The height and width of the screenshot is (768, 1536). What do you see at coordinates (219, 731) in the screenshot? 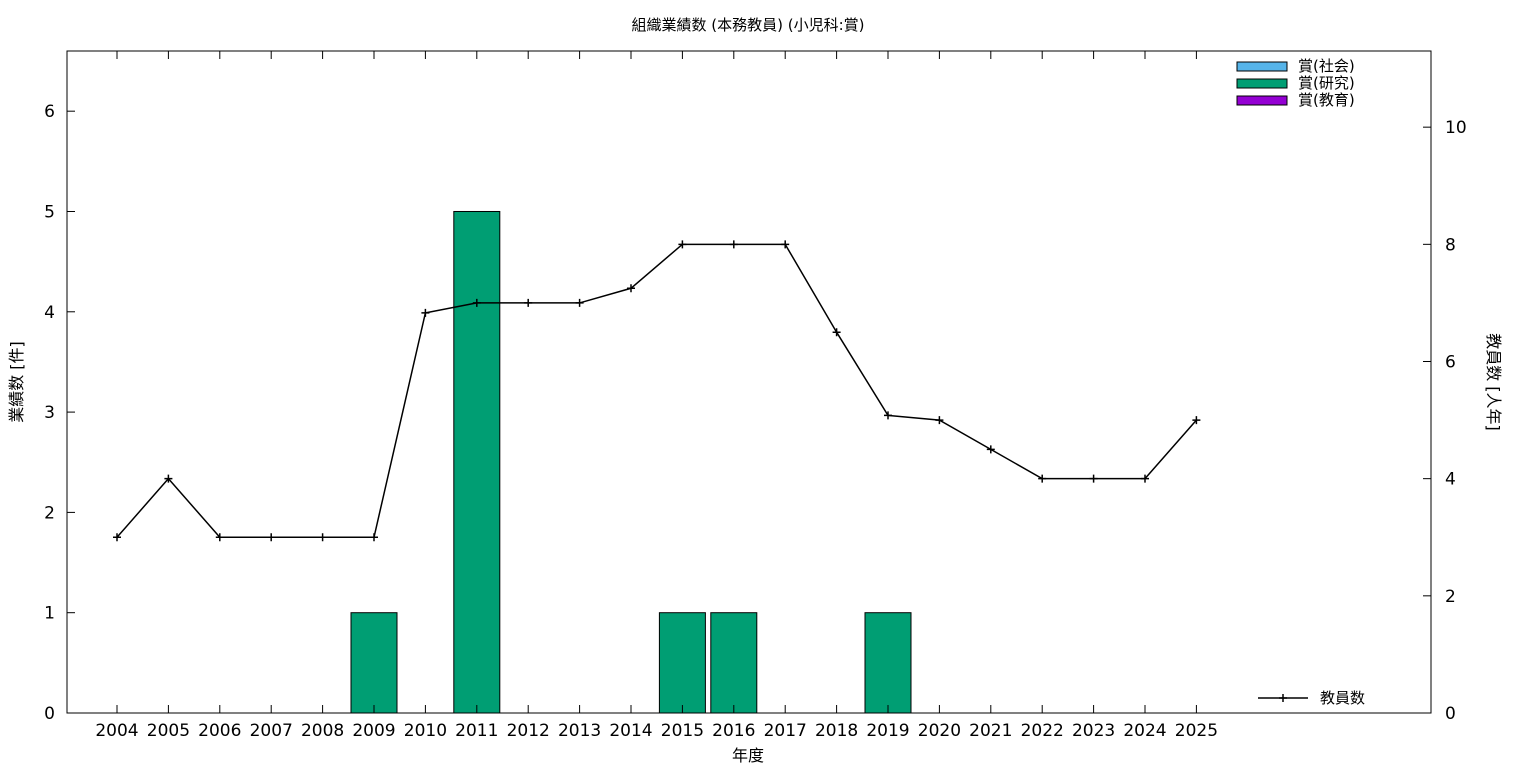
I see `x-tick-label: 2006` at bounding box center [219, 731].